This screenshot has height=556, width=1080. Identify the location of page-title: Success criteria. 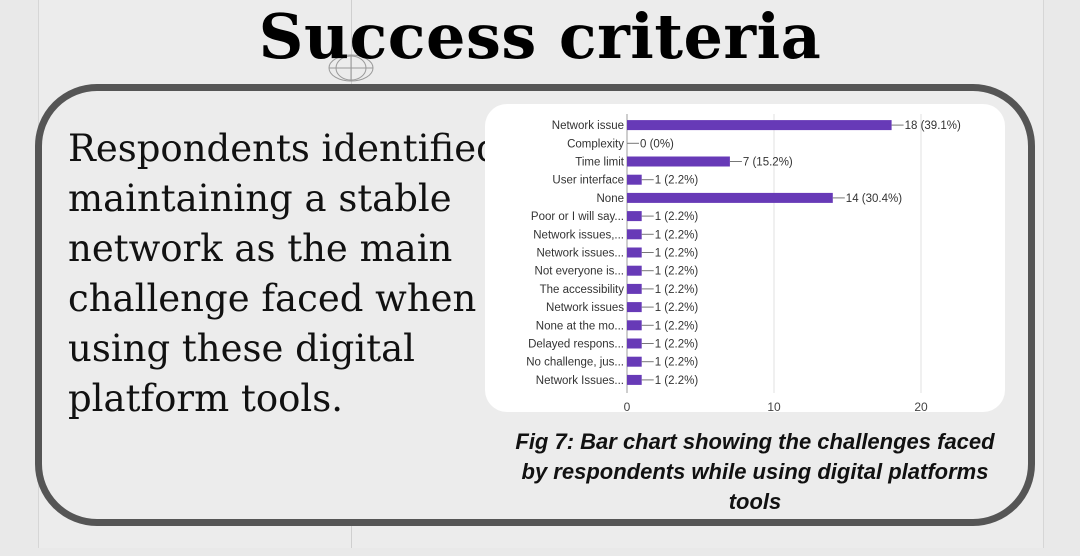
(540, 36).